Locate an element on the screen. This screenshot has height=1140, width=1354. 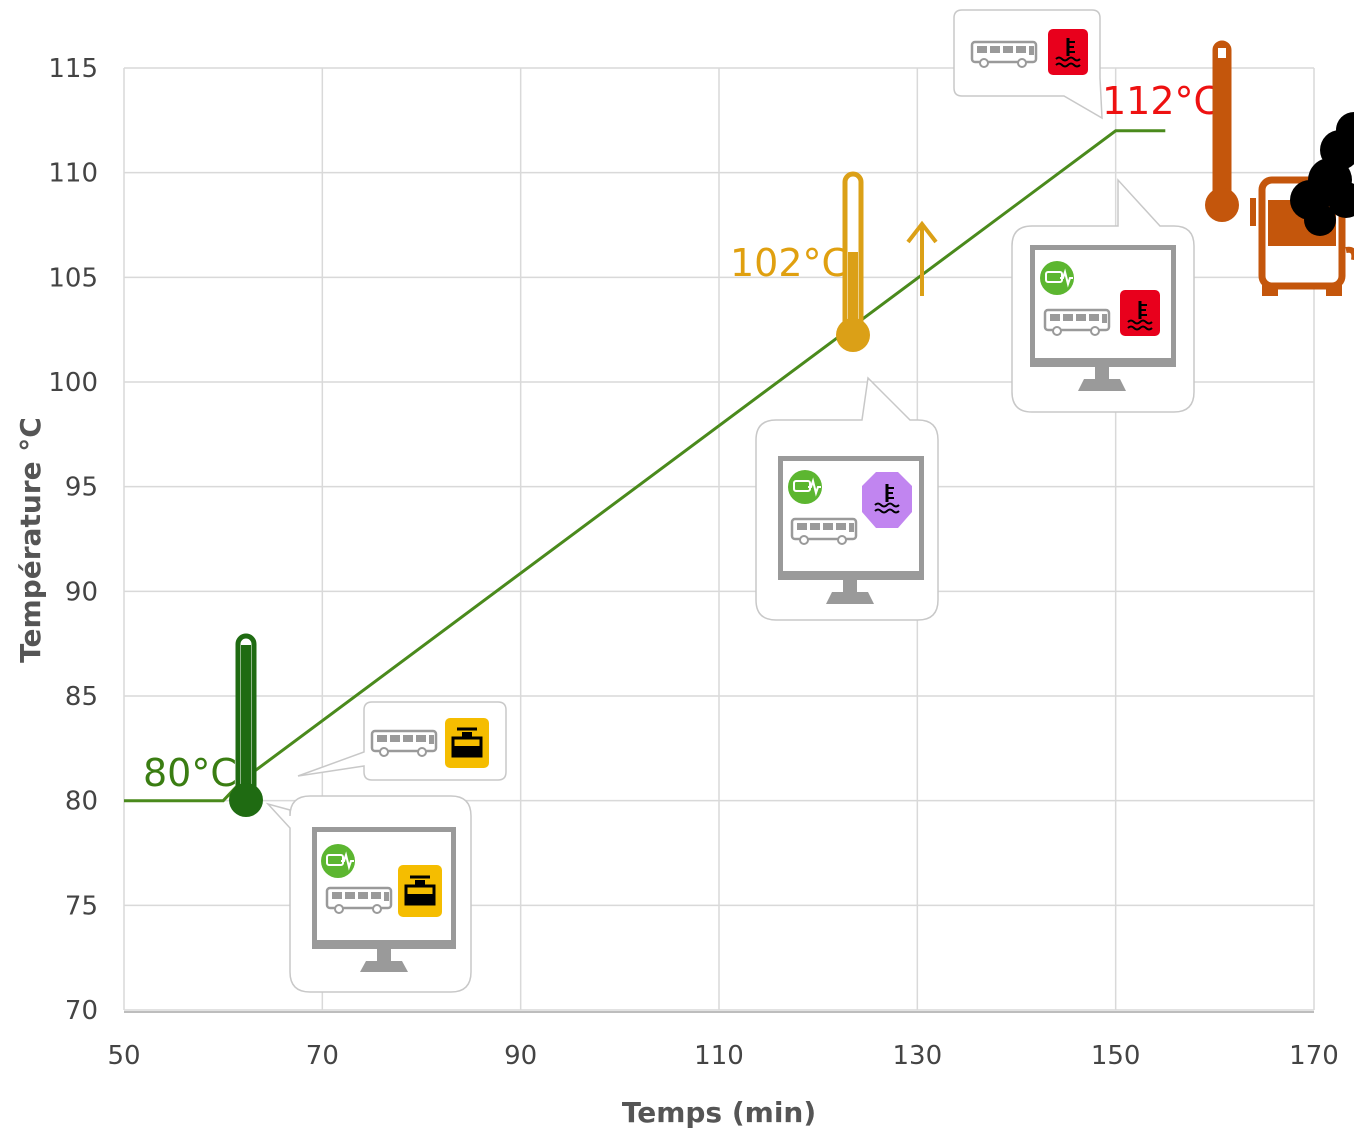
y-axis-ticks: 115 110 105 100 95 90 85 80 75 70 is located at coordinates (73, 540).